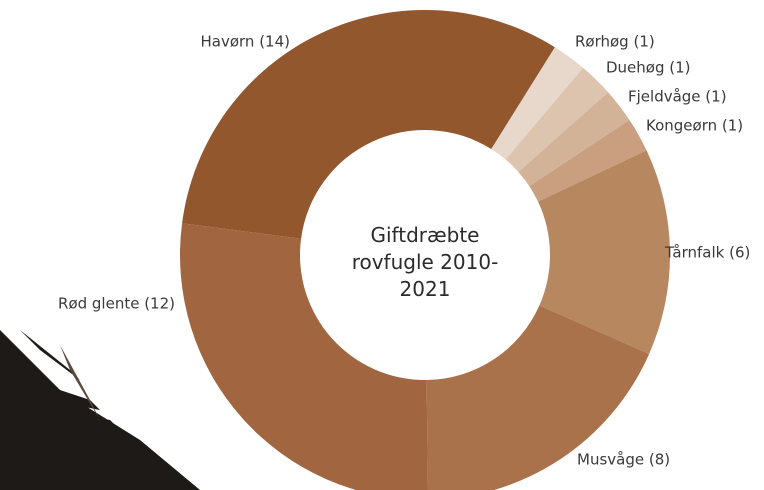 This screenshot has width=764, height=490. What do you see at coordinates (116, 304) in the screenshot?
I see `slice-label: Rød glente (12)` at bounding box center [116, 304].